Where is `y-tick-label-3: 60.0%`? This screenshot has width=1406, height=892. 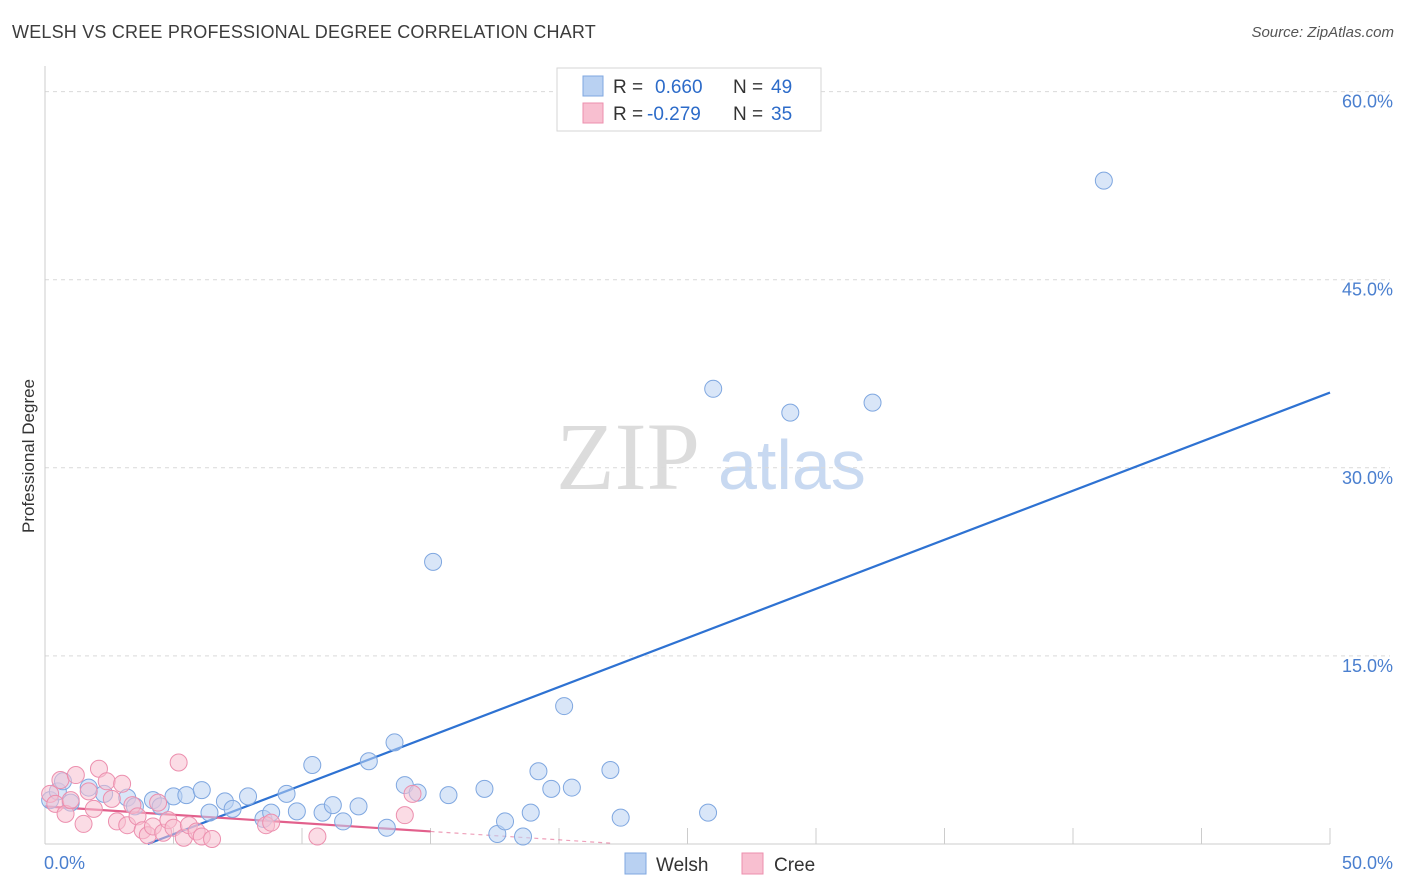 y-tick-label-3: 60.0% is located at coordinates (1367, 102).